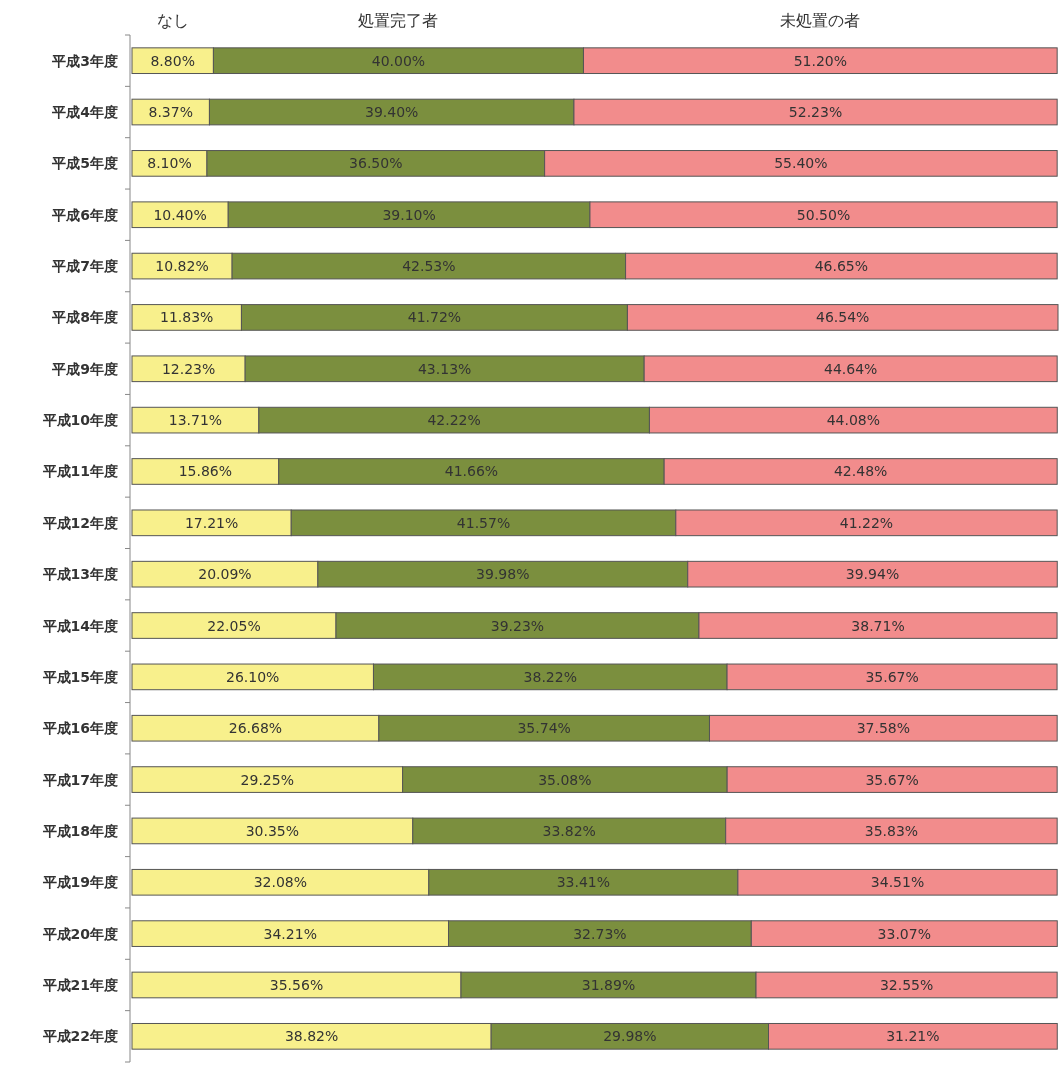  What do you see at coordinates (841, 266) in the screenshot?
I see `data-label: 46.65%` at bounding box center [841, 266].